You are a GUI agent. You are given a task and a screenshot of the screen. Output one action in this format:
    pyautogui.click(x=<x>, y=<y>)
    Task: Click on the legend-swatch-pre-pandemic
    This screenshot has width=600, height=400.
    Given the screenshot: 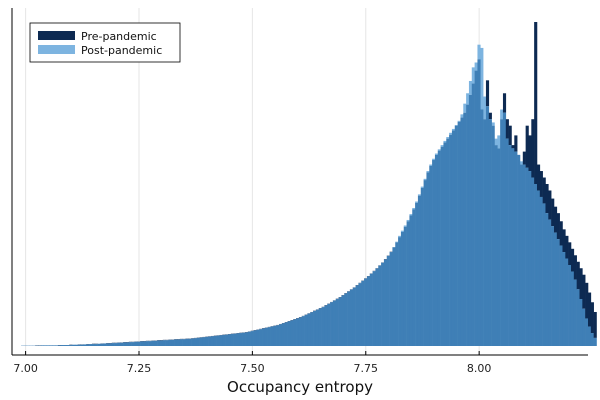 What is the action you would take?
    pyautogui.click(x=56, y=35)
    